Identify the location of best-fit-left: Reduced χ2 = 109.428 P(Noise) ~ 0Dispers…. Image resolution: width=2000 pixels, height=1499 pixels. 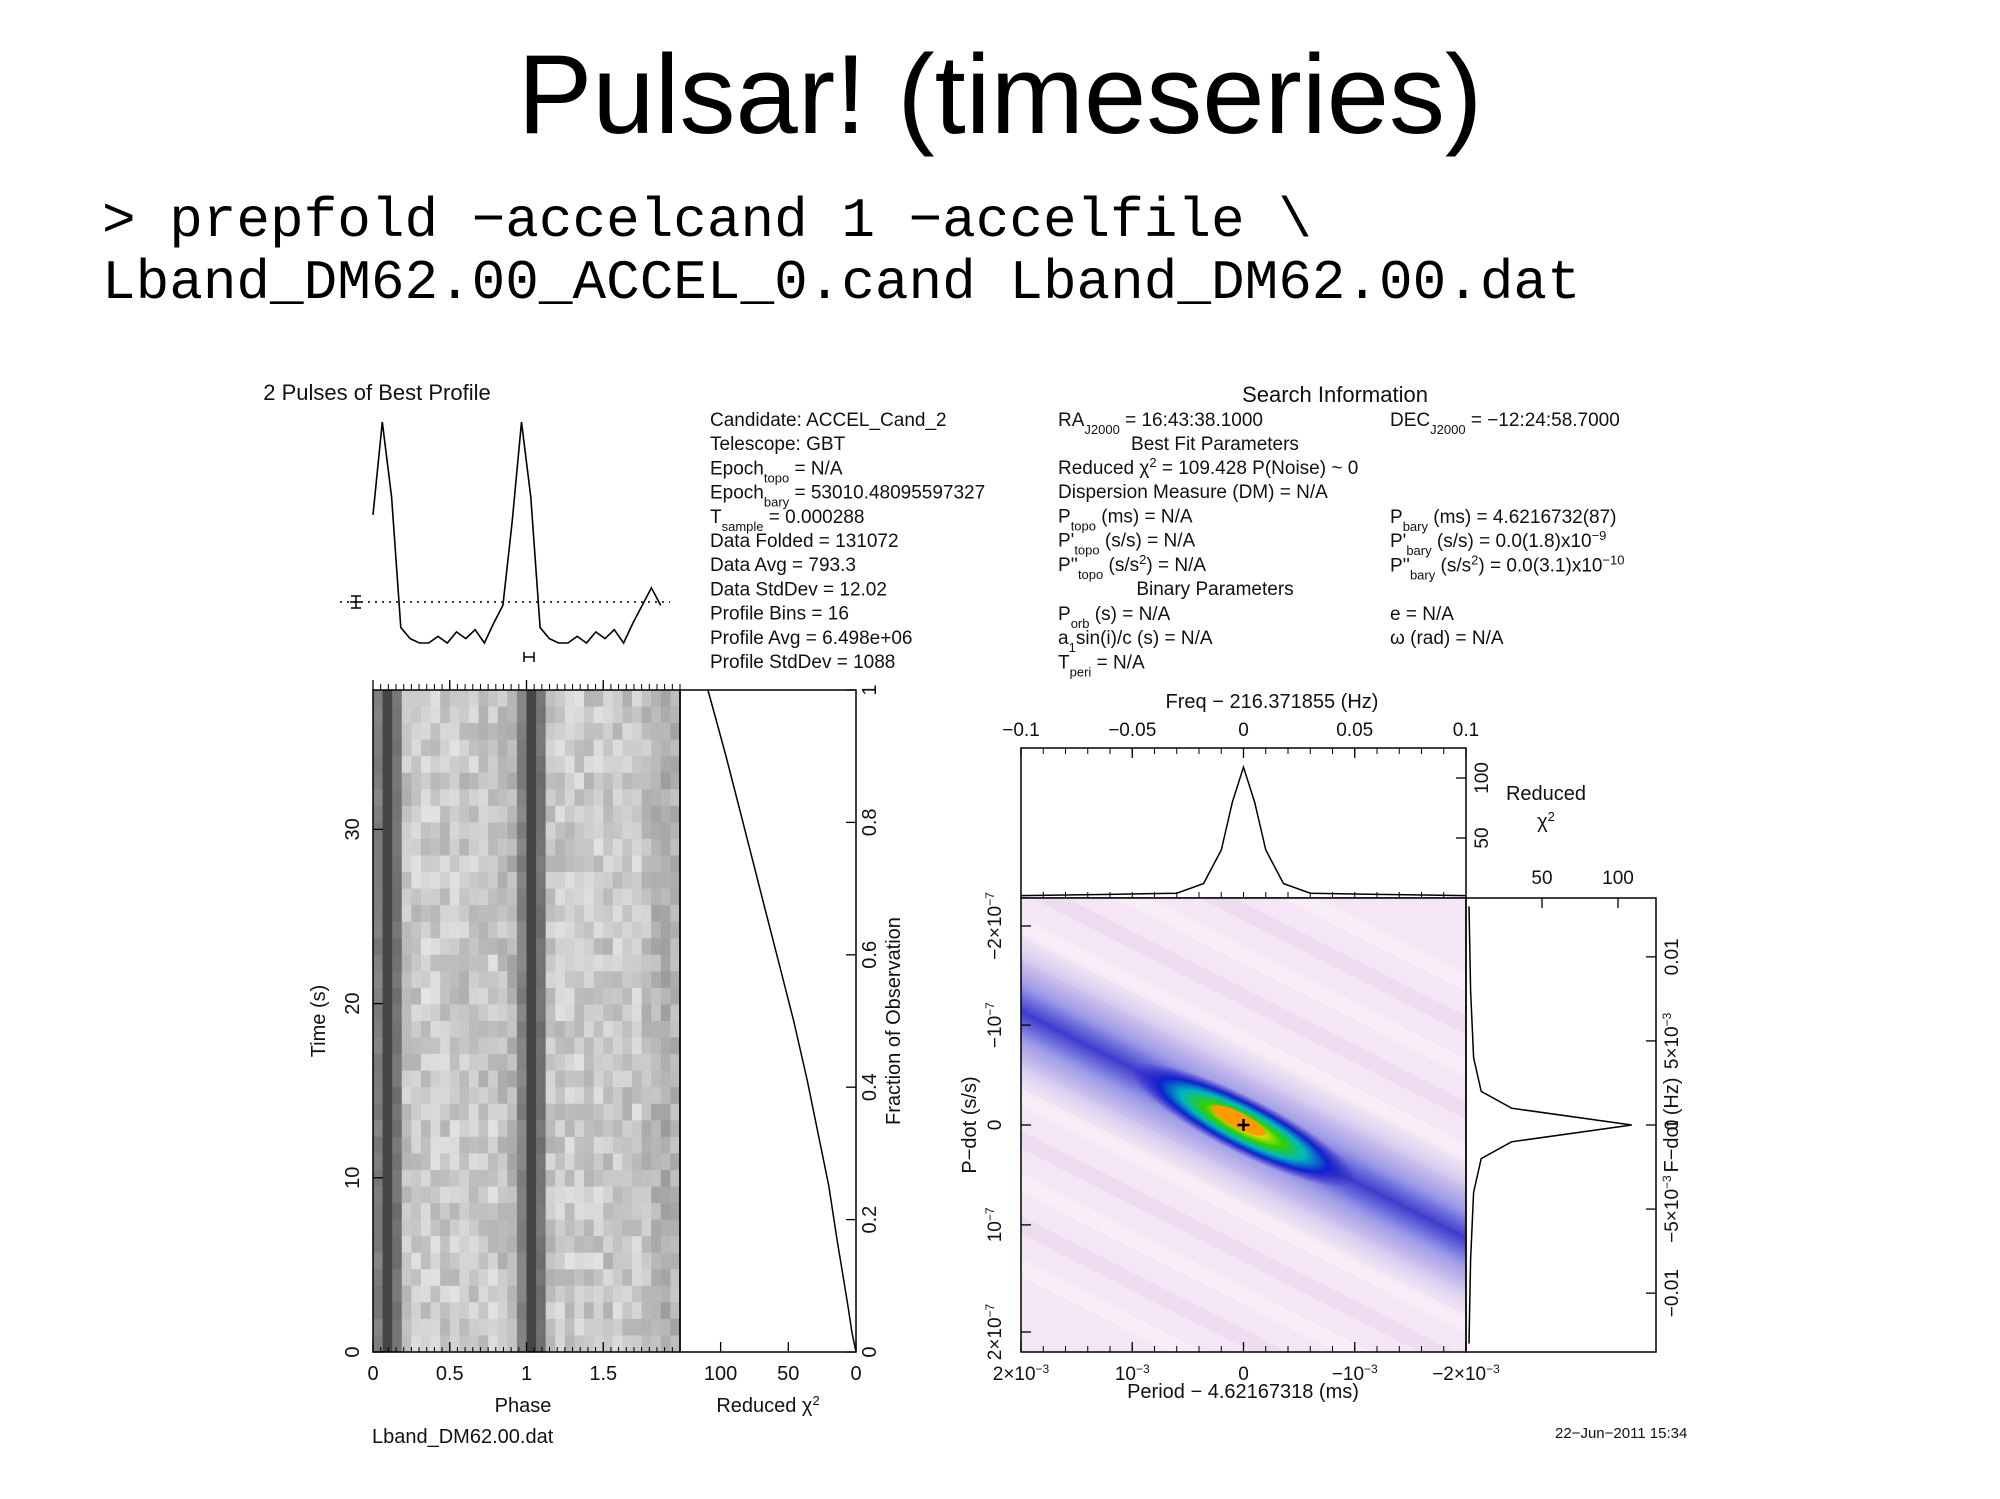
(1208, 518).